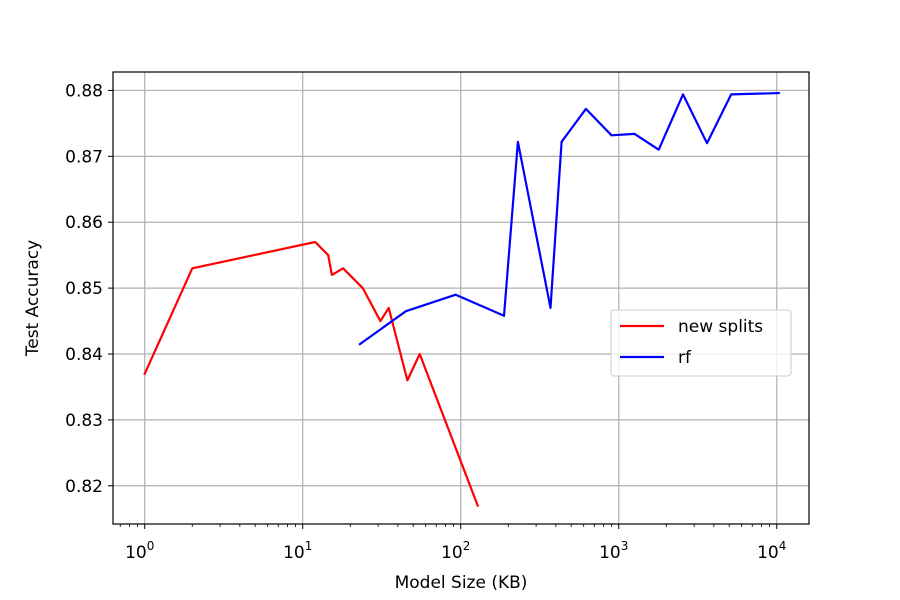  What do you see at coordinates (685, 358) in the screenshot?
I see `legend-label: rf` at bounding box center [685, 358].